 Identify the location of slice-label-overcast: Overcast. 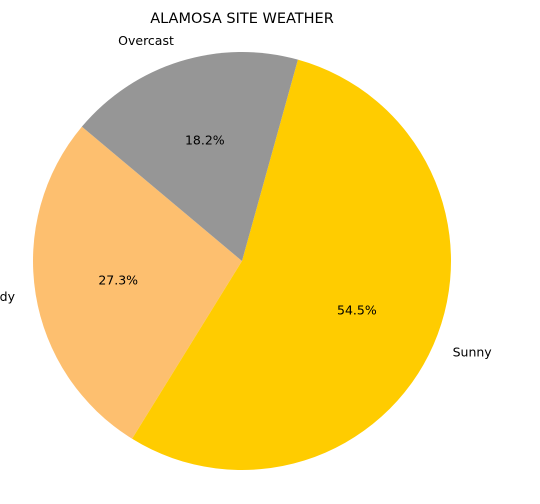
(146, 40).